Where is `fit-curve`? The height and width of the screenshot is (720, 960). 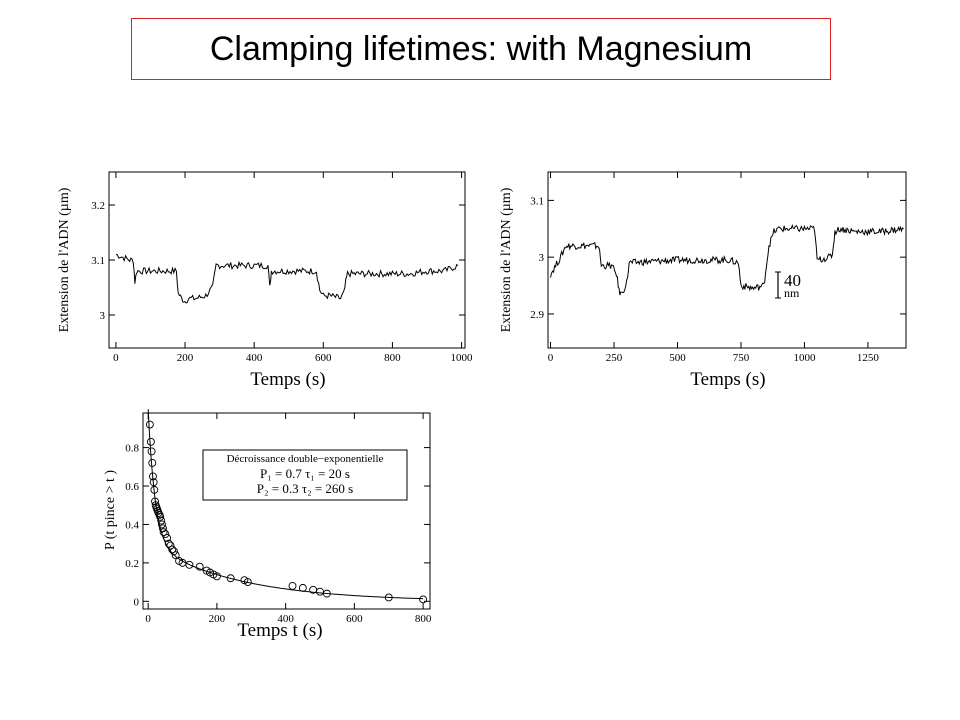 fit-curve is located at coordinates (285, 504).